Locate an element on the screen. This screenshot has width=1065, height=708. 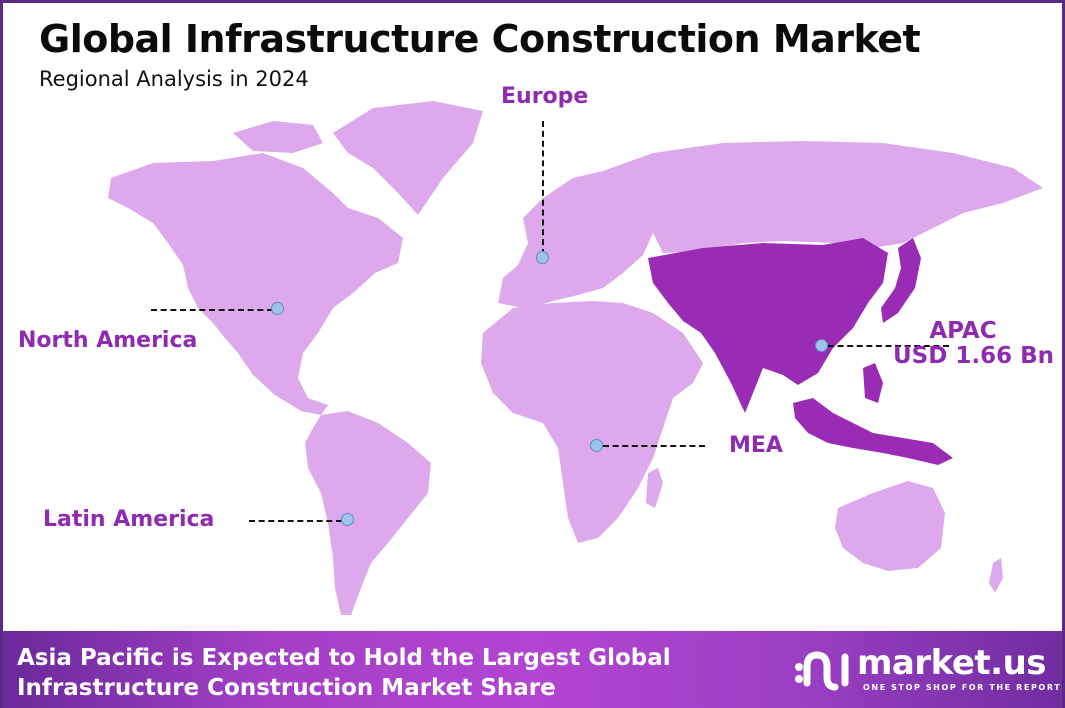
region-arctic-islands is located at coordinates (278, 137).